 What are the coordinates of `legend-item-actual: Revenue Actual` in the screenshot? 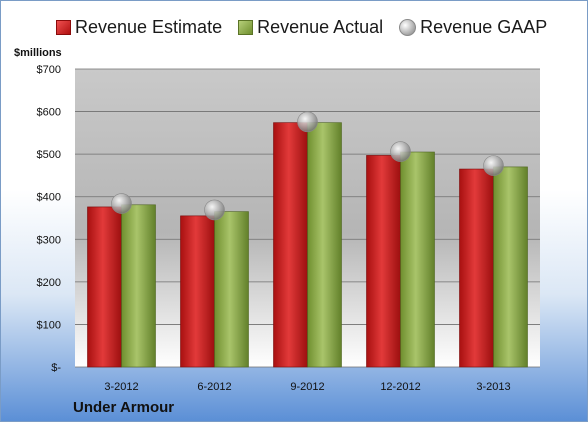 It's located at (310, 27).